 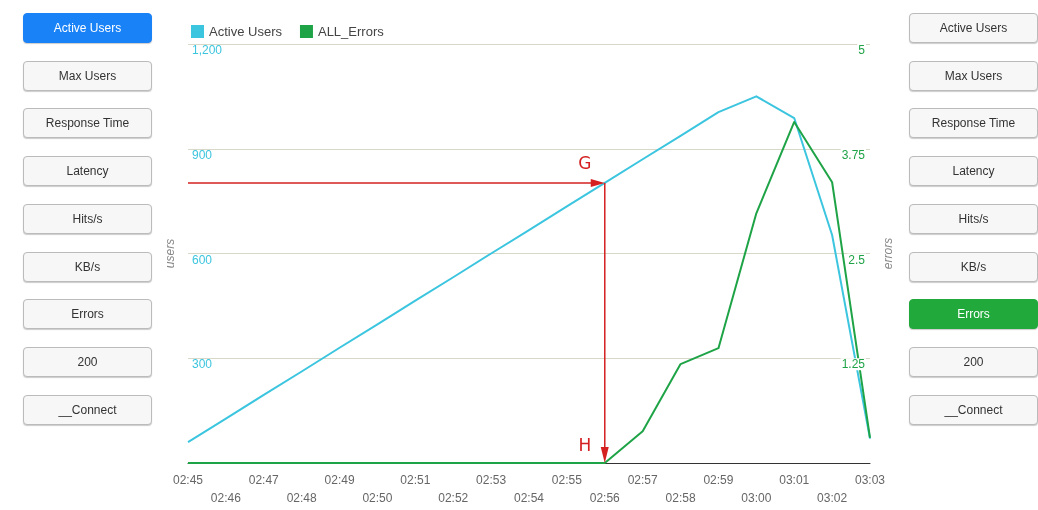 I want to click on y-axis-title: users, so click(x=170, y=253).